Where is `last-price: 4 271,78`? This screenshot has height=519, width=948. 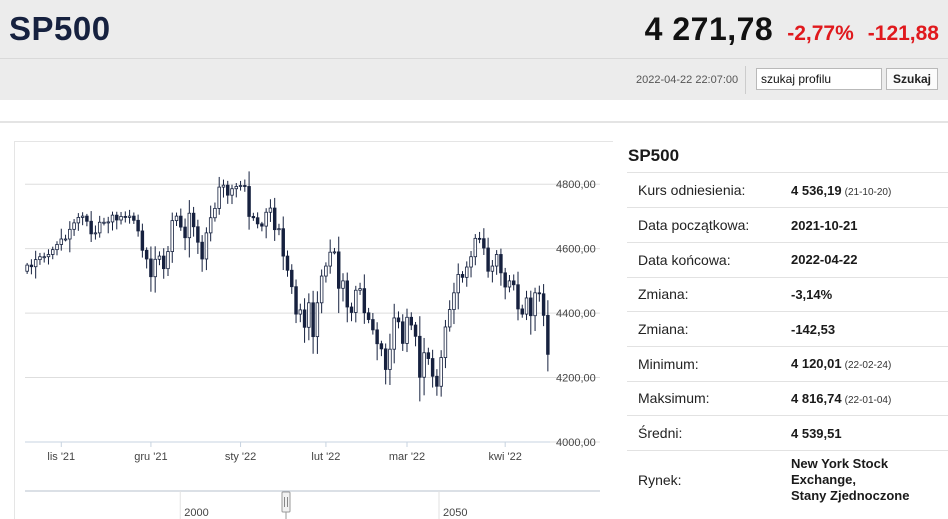 last-price: 4 271,78 is located at coordinates (709, 29).